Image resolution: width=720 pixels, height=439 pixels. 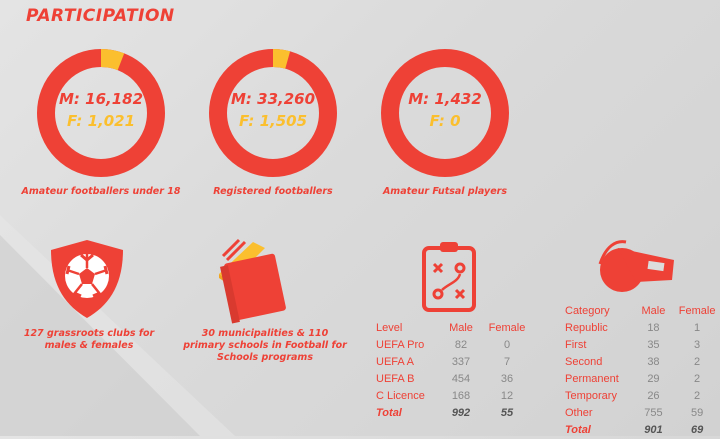 I want to click on coaches-total-female: 55, so click(x=507, y=413).